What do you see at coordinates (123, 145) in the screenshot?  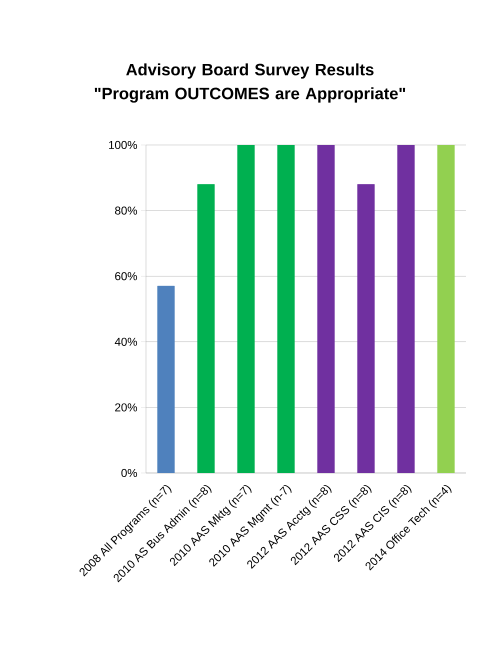 I see `y-tick-label: 100%` at bounding box center [123, 145].